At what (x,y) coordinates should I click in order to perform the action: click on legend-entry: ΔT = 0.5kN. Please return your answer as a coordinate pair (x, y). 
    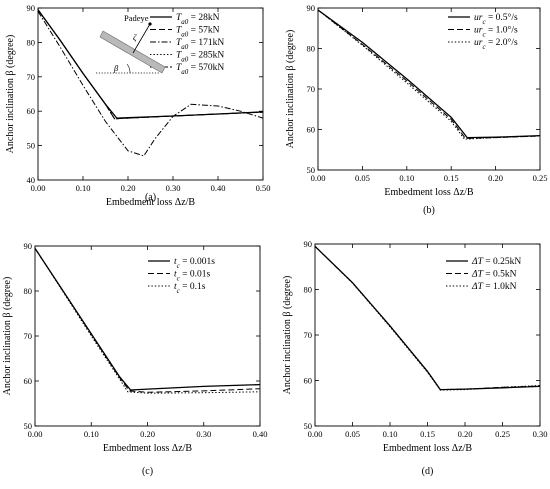
    Looking at the image, I should click on (494, 275).